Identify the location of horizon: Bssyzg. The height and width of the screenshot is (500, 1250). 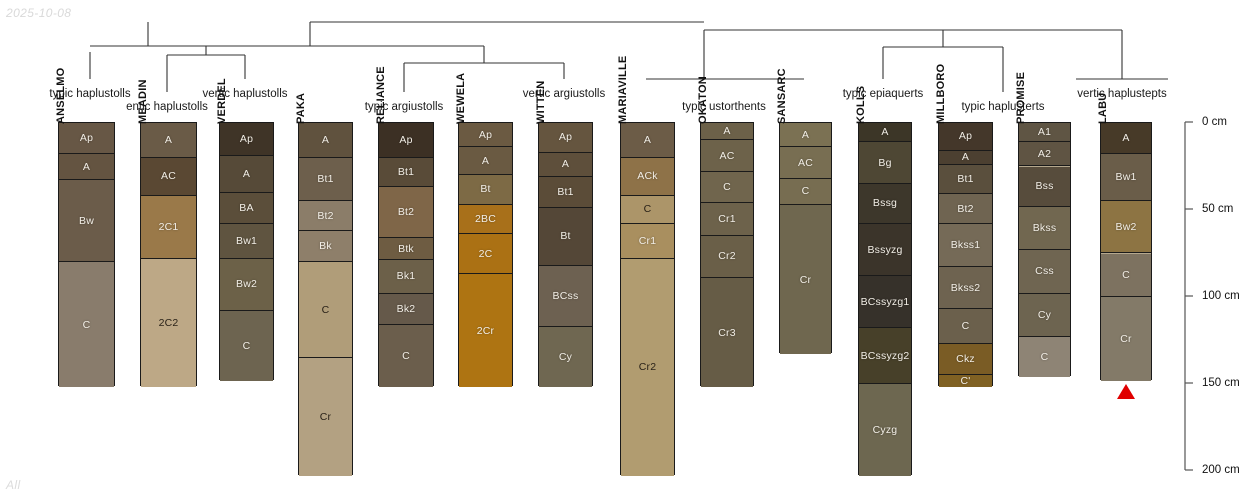
(885, 250).